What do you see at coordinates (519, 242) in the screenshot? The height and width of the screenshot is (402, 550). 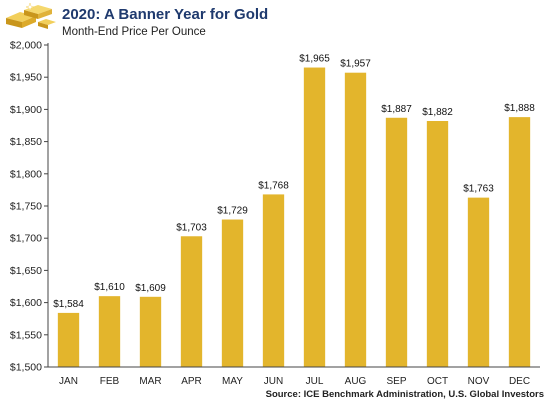 I see `bar-dec` at bounding box center [519, 242].